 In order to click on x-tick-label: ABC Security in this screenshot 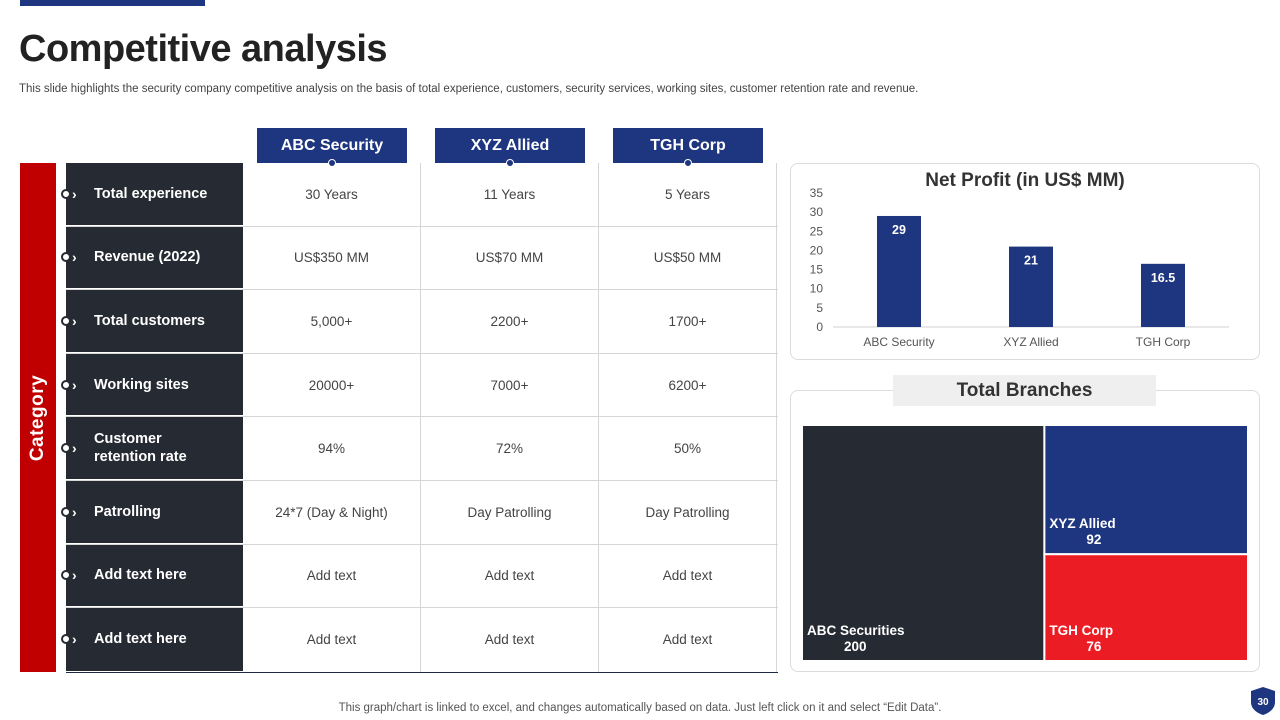, I will do `click(898, 342)`.